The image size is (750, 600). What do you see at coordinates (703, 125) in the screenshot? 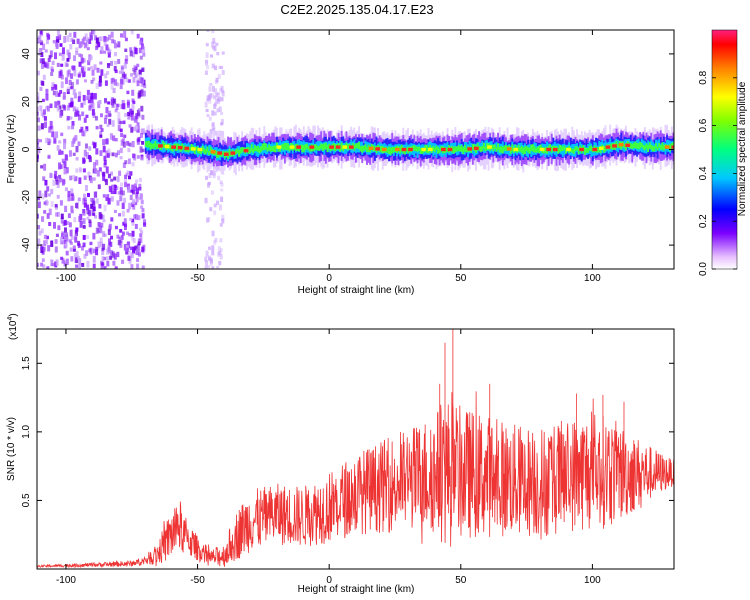
I see `colorbar-tick-label: 0.6` at bounding box center [703, 125].